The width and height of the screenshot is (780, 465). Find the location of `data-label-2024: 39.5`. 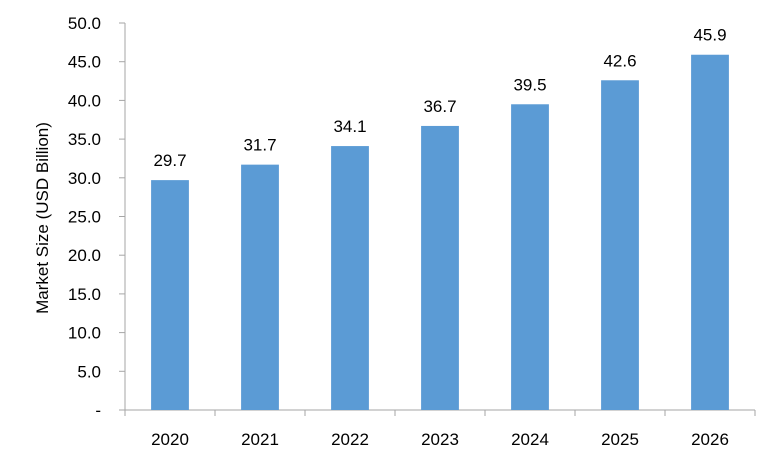

data-label-2024: 39.5 is located at coordinates (529, 84).